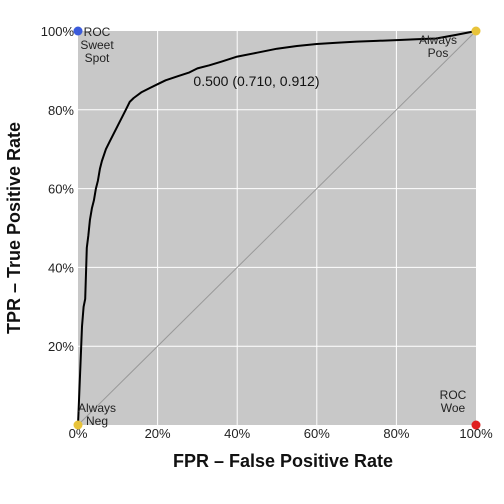 This screenshot has width=504, height=504. I want to click on x-tick-label: 0%, so click(78, 433).